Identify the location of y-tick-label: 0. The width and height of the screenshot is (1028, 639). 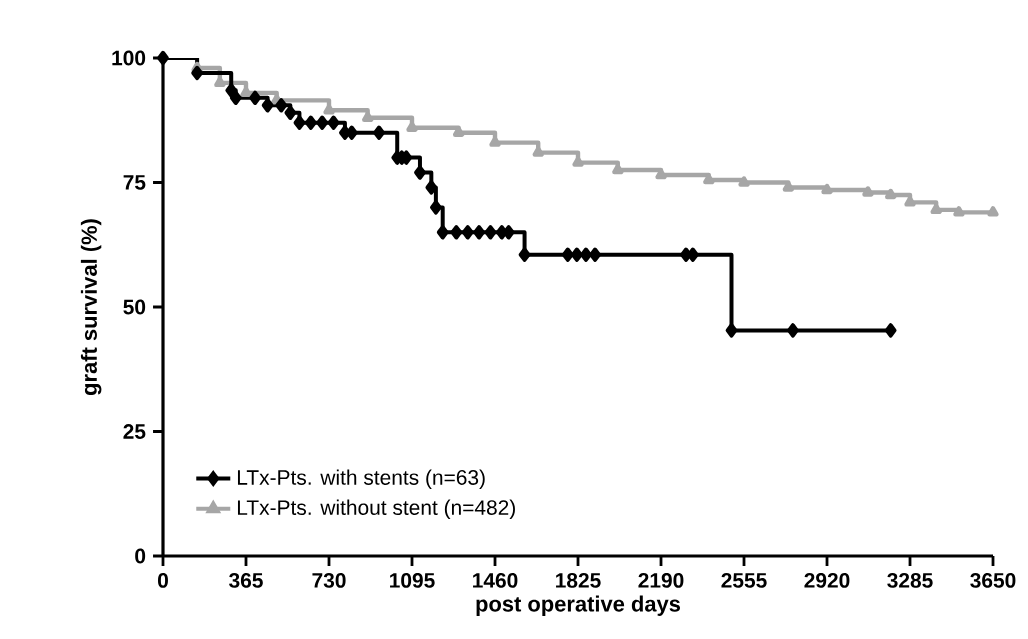
(140, 556).